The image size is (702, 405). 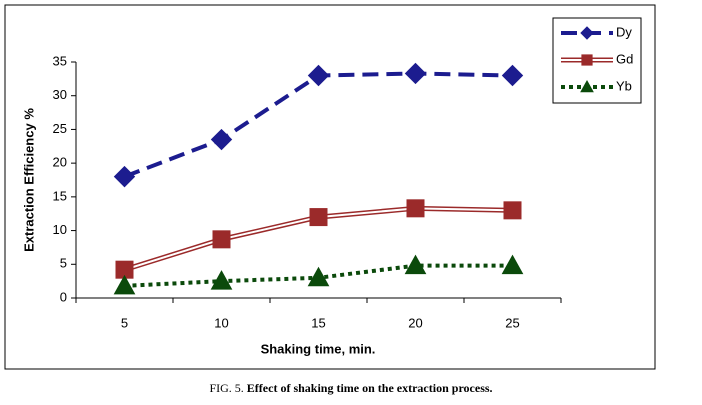 I want to click on x-tick-label: 25, so click(x=512, y=322).